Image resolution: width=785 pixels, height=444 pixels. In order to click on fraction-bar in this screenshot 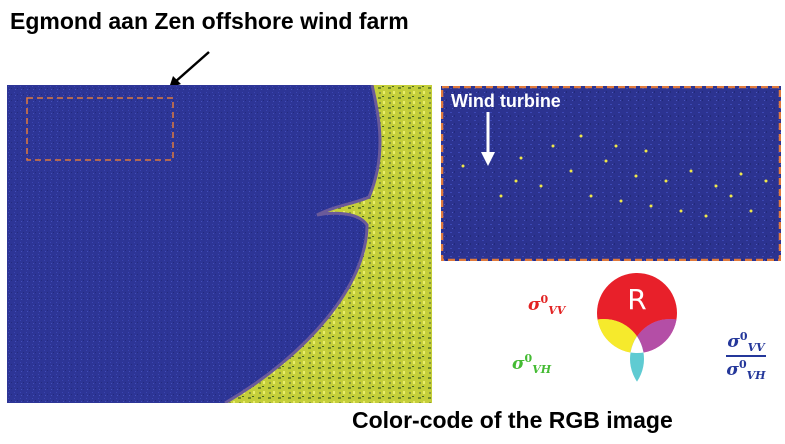, I will do `click(746, 356)`.